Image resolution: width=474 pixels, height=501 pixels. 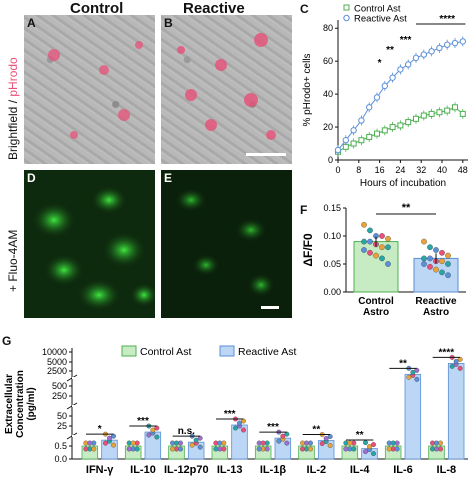 I want to click on c-xtick-label: 40, so click(x=442, y=170).